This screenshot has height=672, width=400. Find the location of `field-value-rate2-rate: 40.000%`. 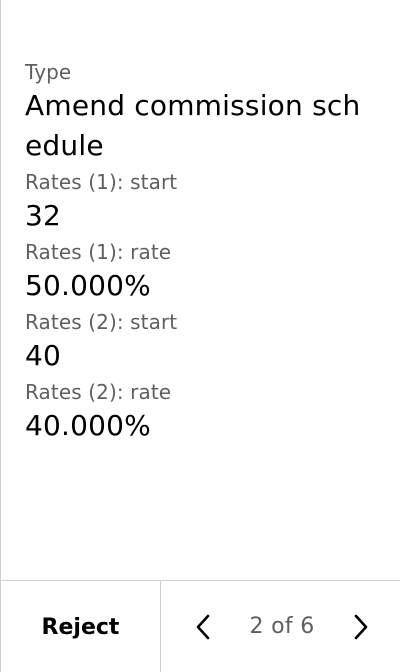

field-value-rate2-rate: 40.000% is located at coordinates (88, 425).